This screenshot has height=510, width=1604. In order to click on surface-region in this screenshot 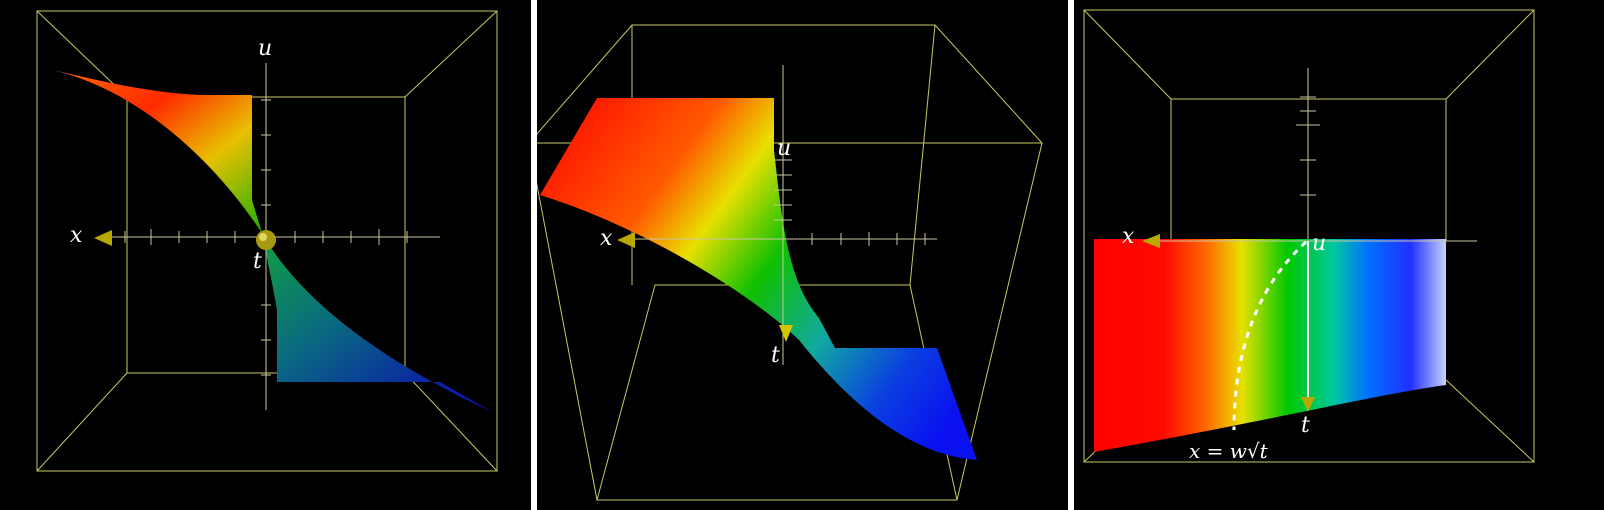, I will do `click(1270, 345)`.